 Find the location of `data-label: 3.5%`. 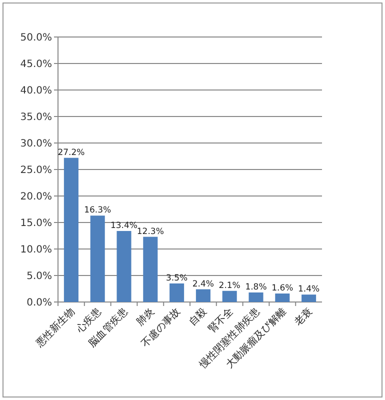

data-label: 3.5% is located at coordinates (177, 278).